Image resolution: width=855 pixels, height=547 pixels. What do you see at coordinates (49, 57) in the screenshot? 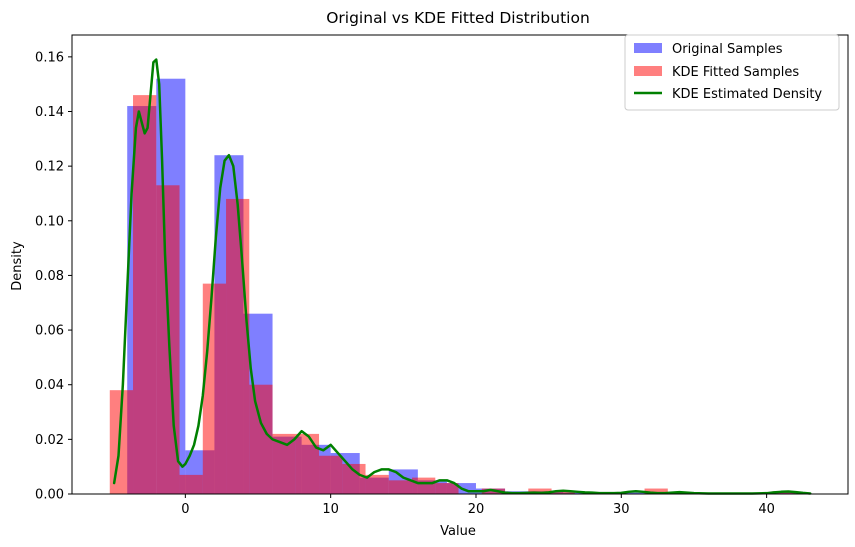
I see `y-tick-label: 0.16` at bounding box center [49, 57].